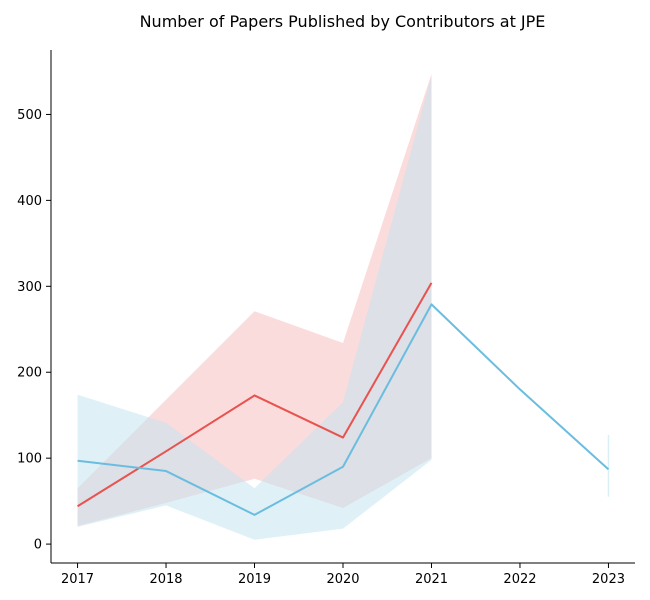 This screenshot has height=600, width=650. Describe the element at coordinates (77, 579) in the screenshot. I see `x-tick-label: 2017` at that location.